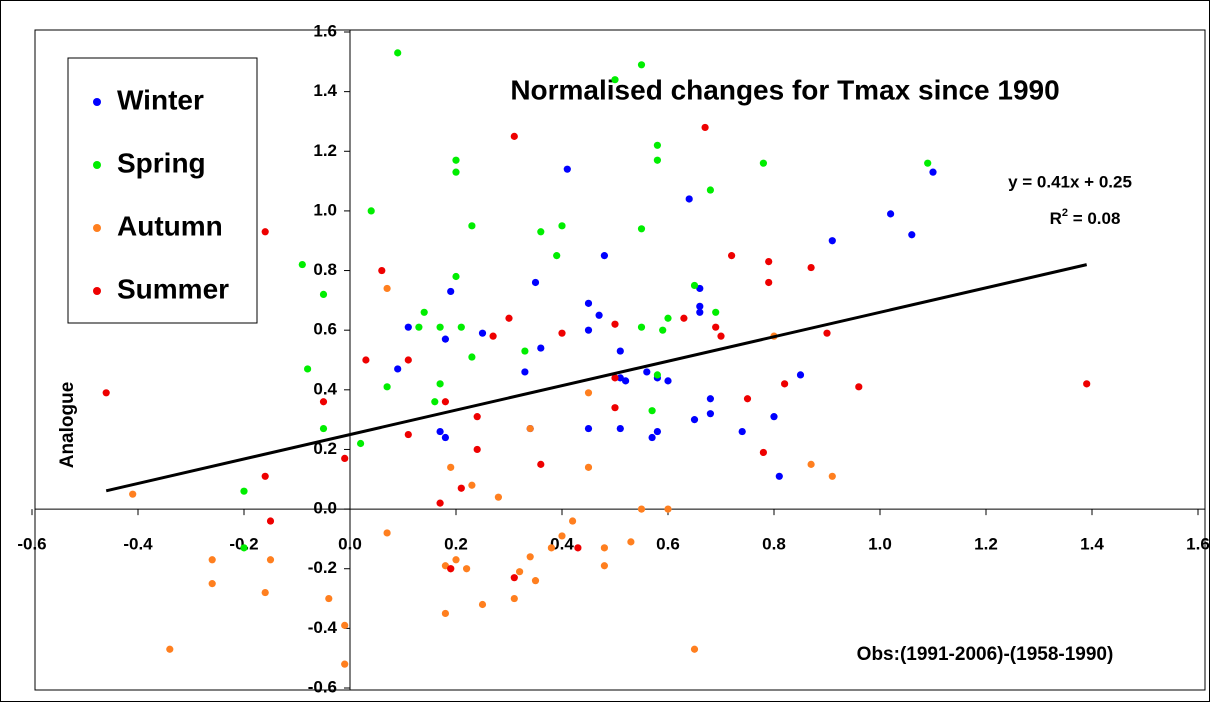 The width and height of the screenshot is (1210, 702). I want to click on r2-base: R, so click(1056, 218).